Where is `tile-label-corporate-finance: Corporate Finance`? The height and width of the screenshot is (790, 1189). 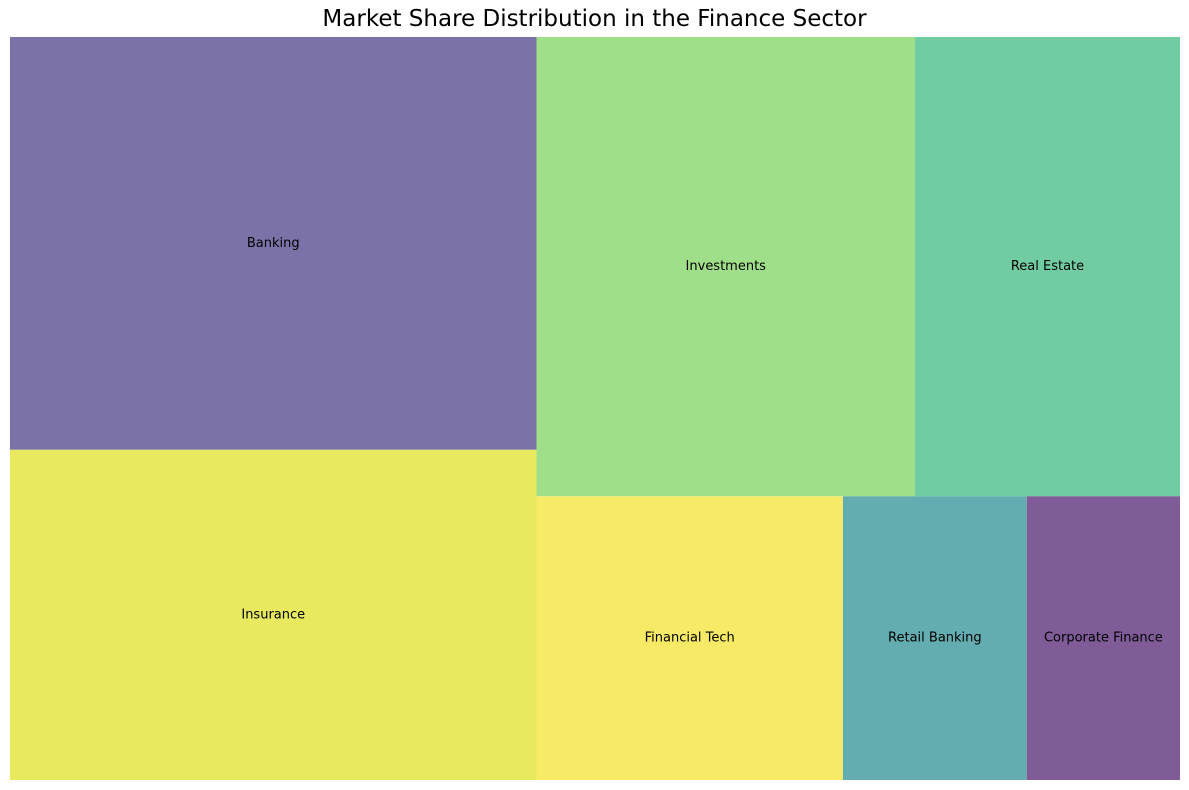 tile-label-corporate-finance: Corporate Finance is located at coordinates (1103, 638).